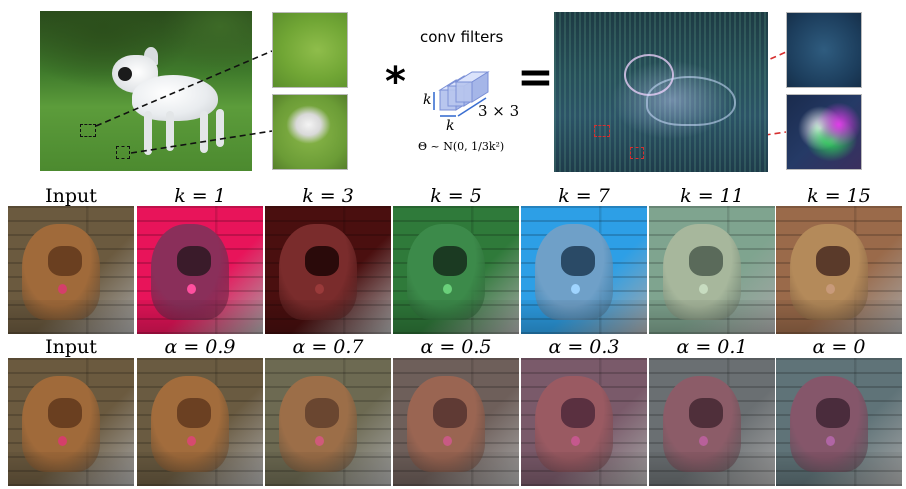 This screenshot has width=906, height=489. What do you see at coordinates (637, 153) in the screenshot?
I see `crop-box-rgb` at bounding box center [637, 153].